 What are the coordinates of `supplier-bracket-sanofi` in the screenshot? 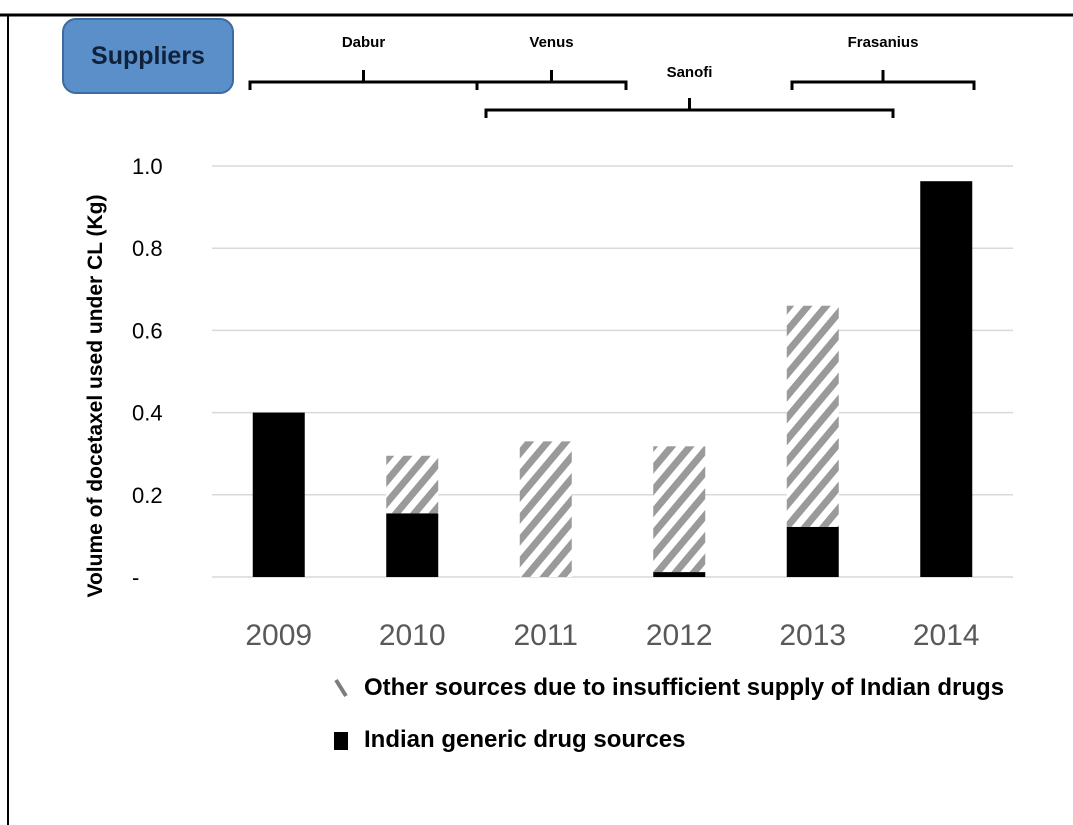 It's located at (689, 108).